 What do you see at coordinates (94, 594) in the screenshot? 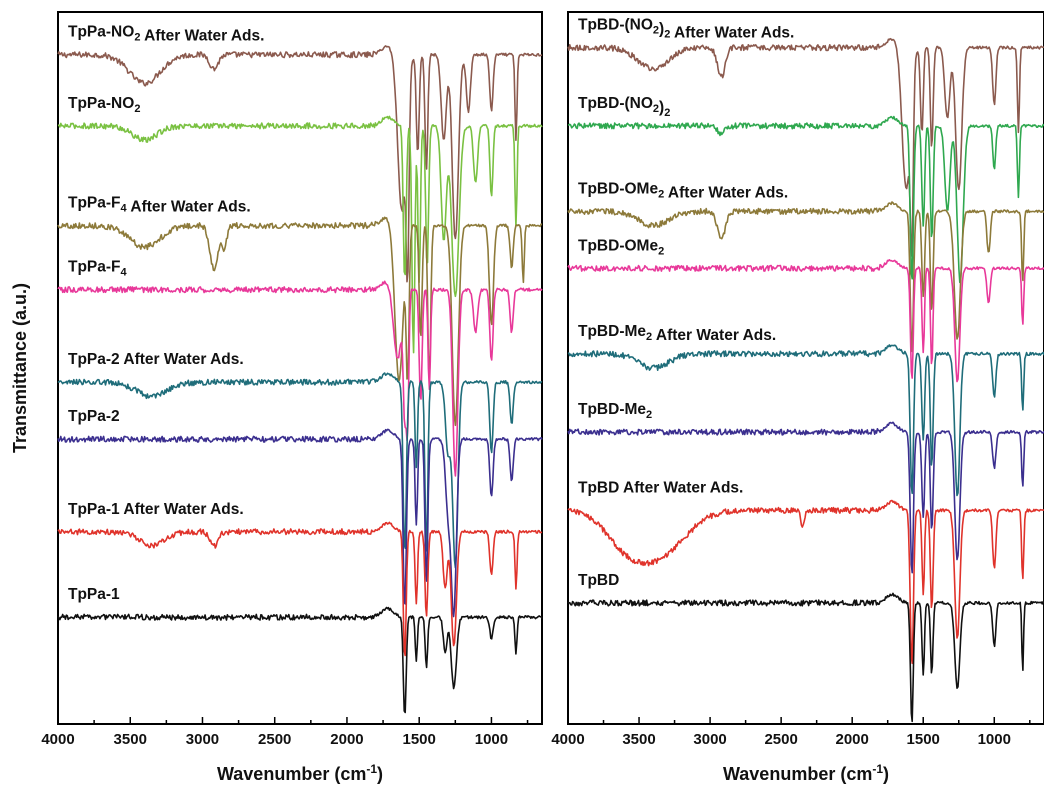
I see `left-series-label-7: TpPa-1` at bounding box center [94, 594].